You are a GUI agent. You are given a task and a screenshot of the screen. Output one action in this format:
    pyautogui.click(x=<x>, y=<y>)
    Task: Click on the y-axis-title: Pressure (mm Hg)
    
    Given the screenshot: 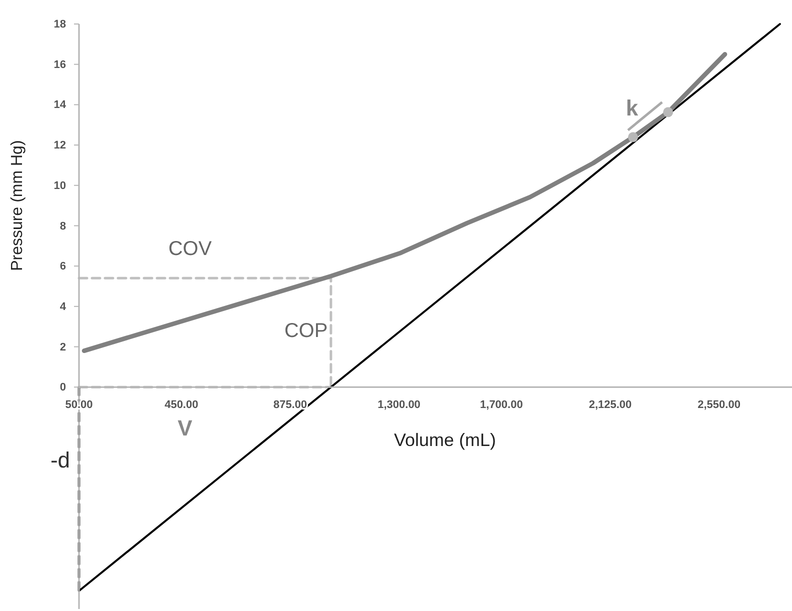 What is the action you would take?
    pyautogui.click(x=17, y=205)
    